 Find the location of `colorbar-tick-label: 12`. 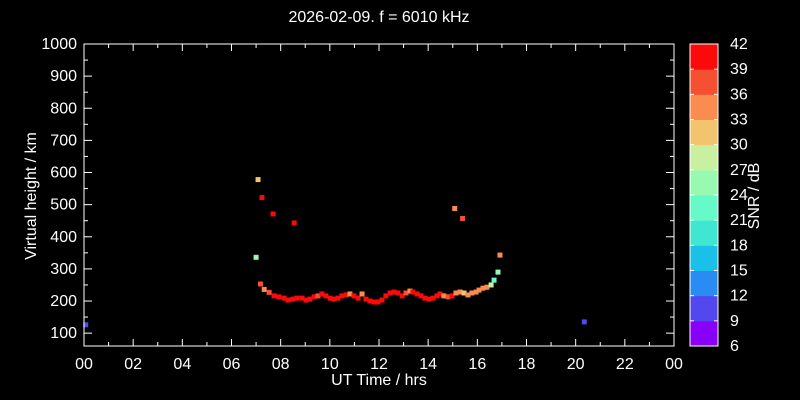

colorbar-tick-label: 12 is located at coordinates (739, 296).